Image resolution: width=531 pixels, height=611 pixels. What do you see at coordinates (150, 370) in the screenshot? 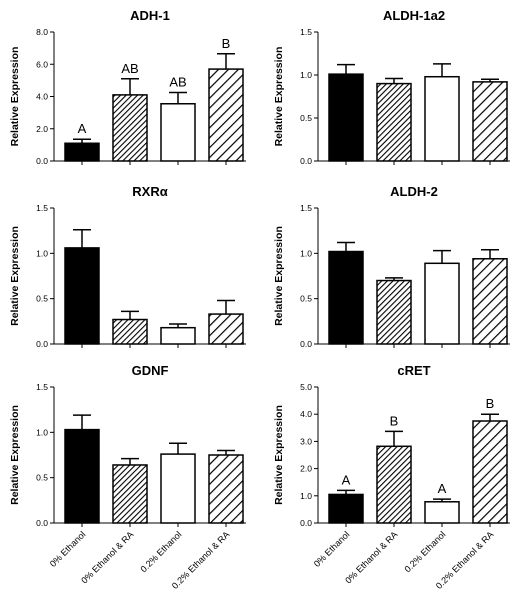
I see `chart-title: GDNF` at bounding box center [150, 370].